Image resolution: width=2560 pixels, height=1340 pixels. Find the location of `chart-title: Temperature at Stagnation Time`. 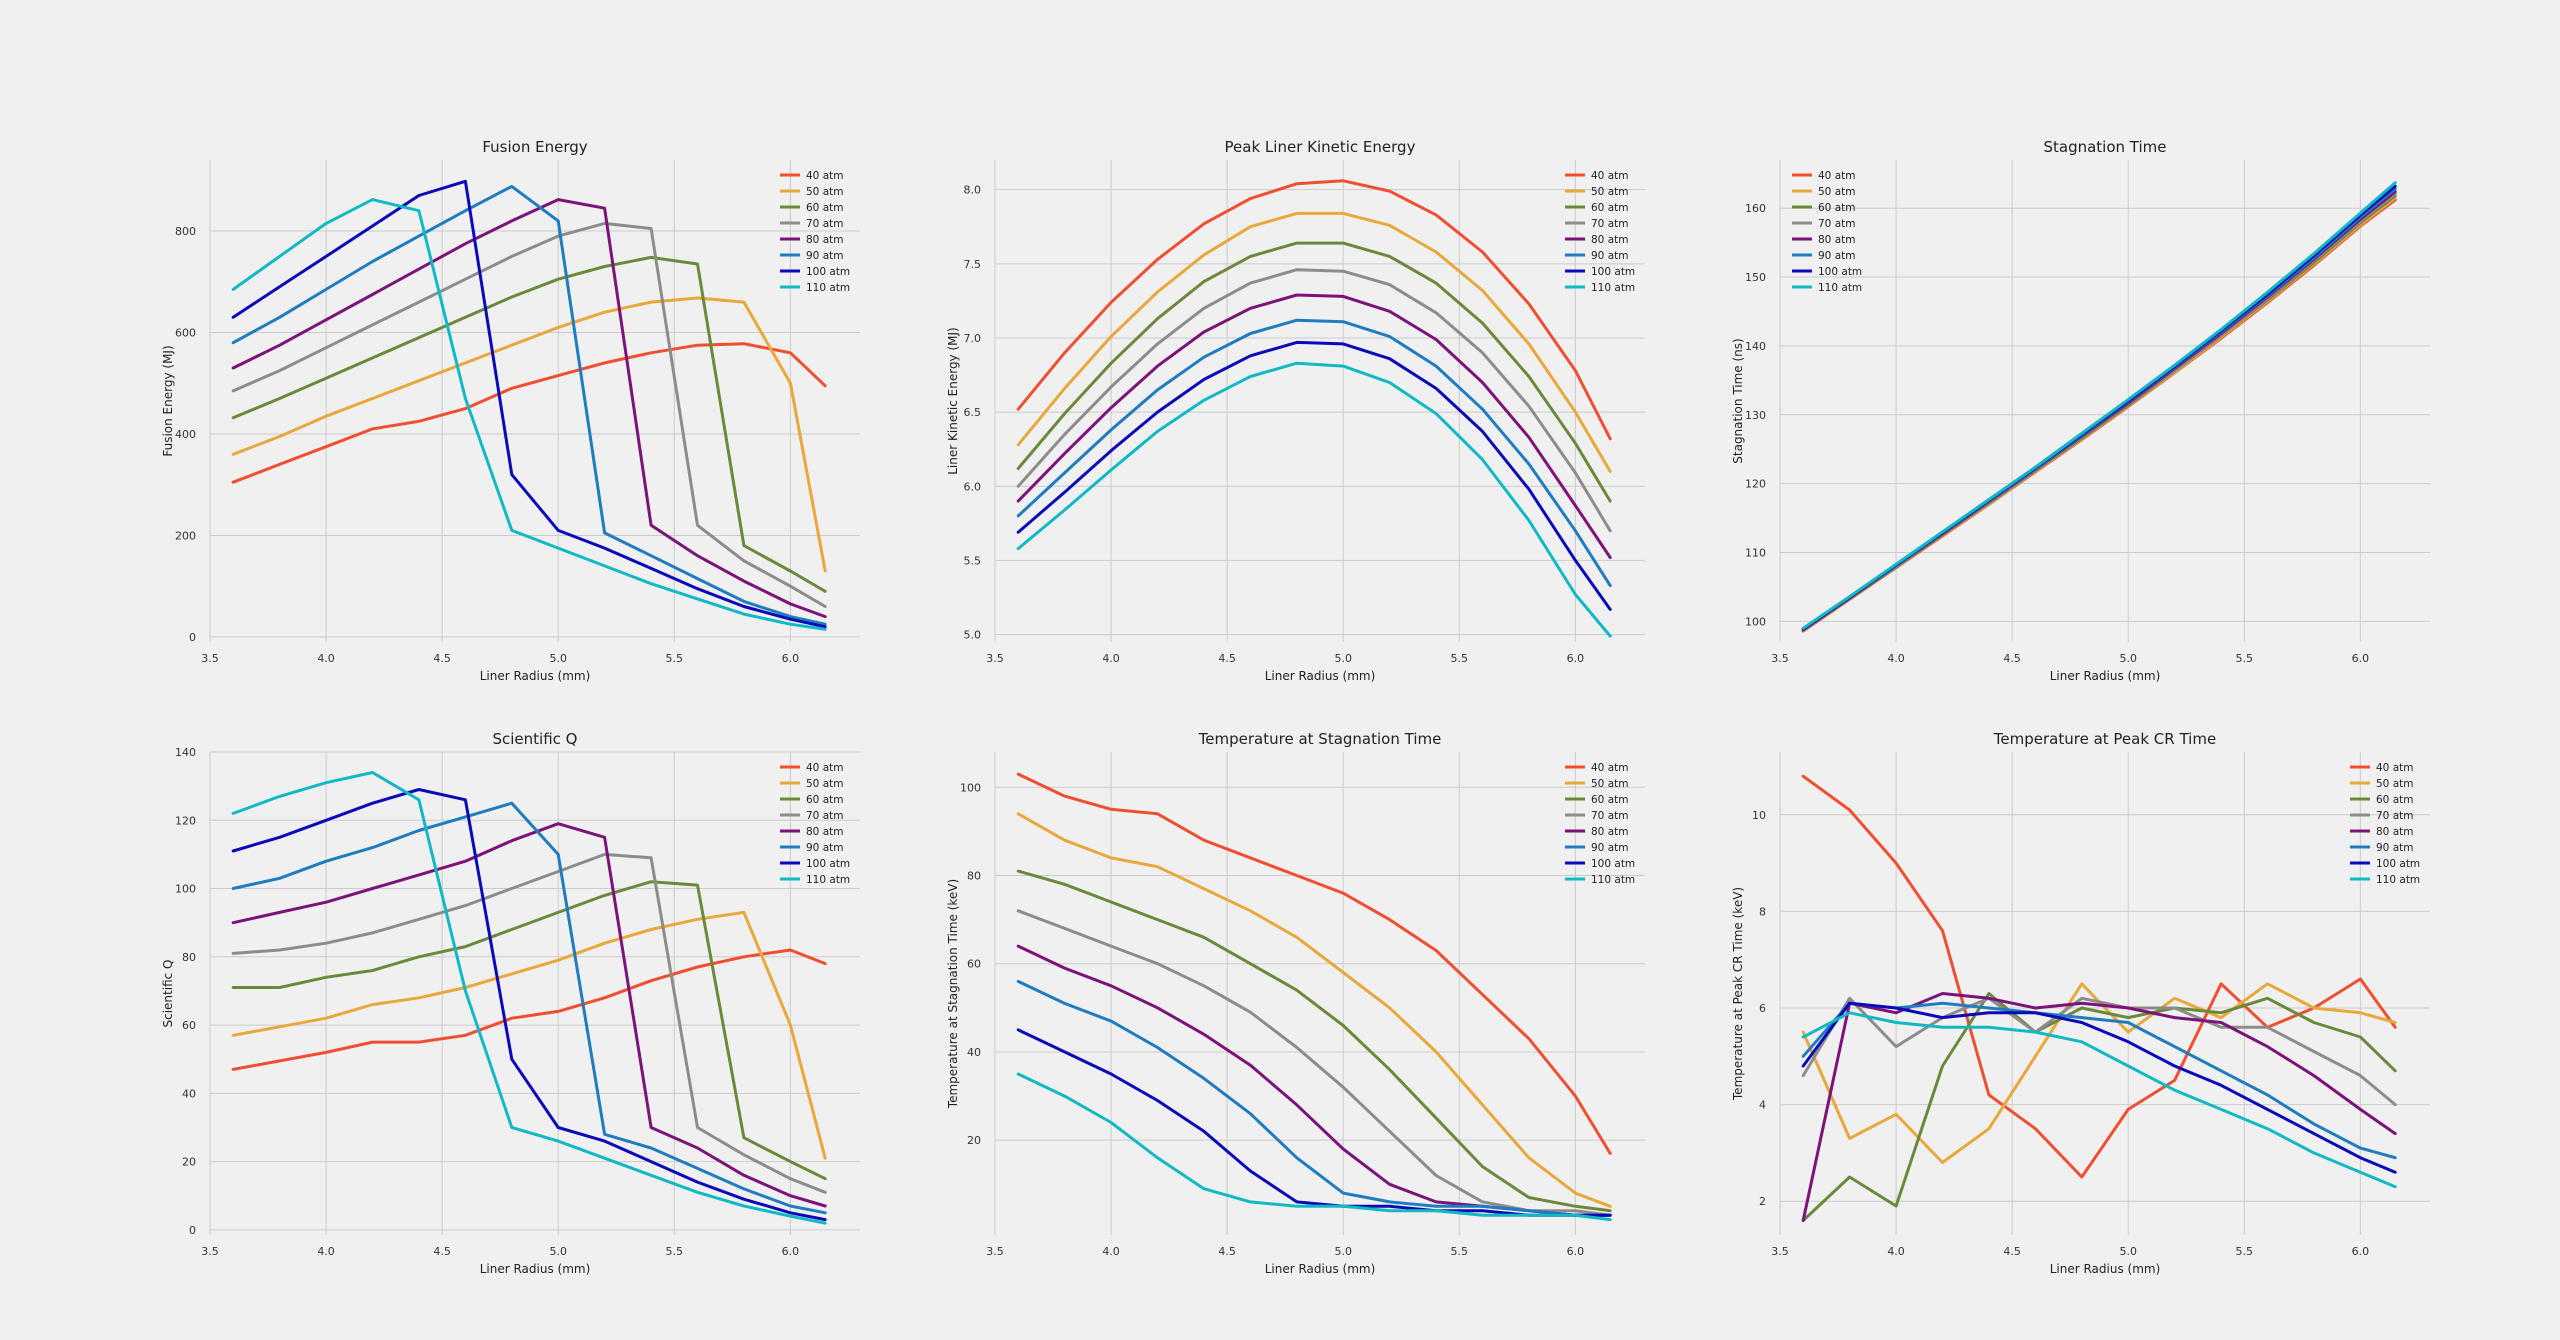

chart-title: Temperature at Stagnation Time is located at coordinates (1320, 739).